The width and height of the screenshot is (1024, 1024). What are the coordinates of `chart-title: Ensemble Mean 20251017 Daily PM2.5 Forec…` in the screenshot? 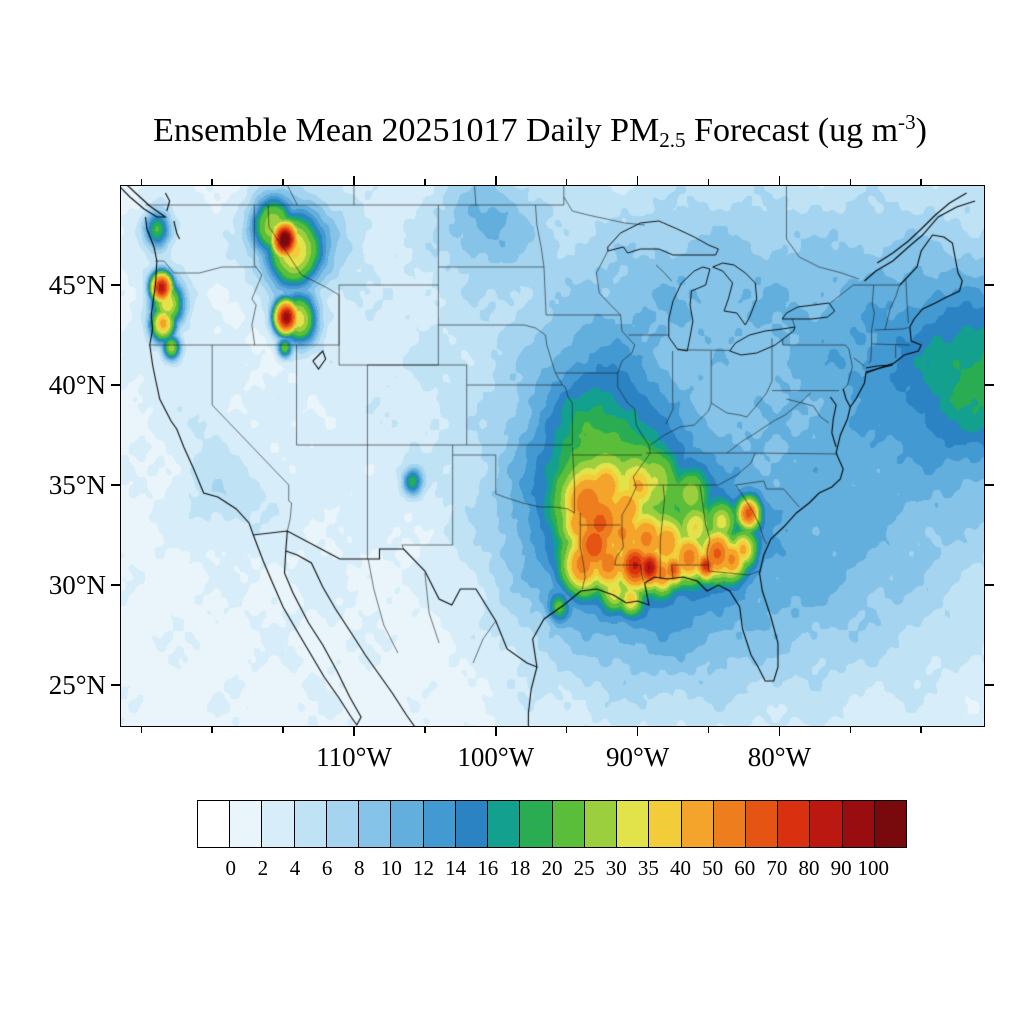 It's located at (540, 131).